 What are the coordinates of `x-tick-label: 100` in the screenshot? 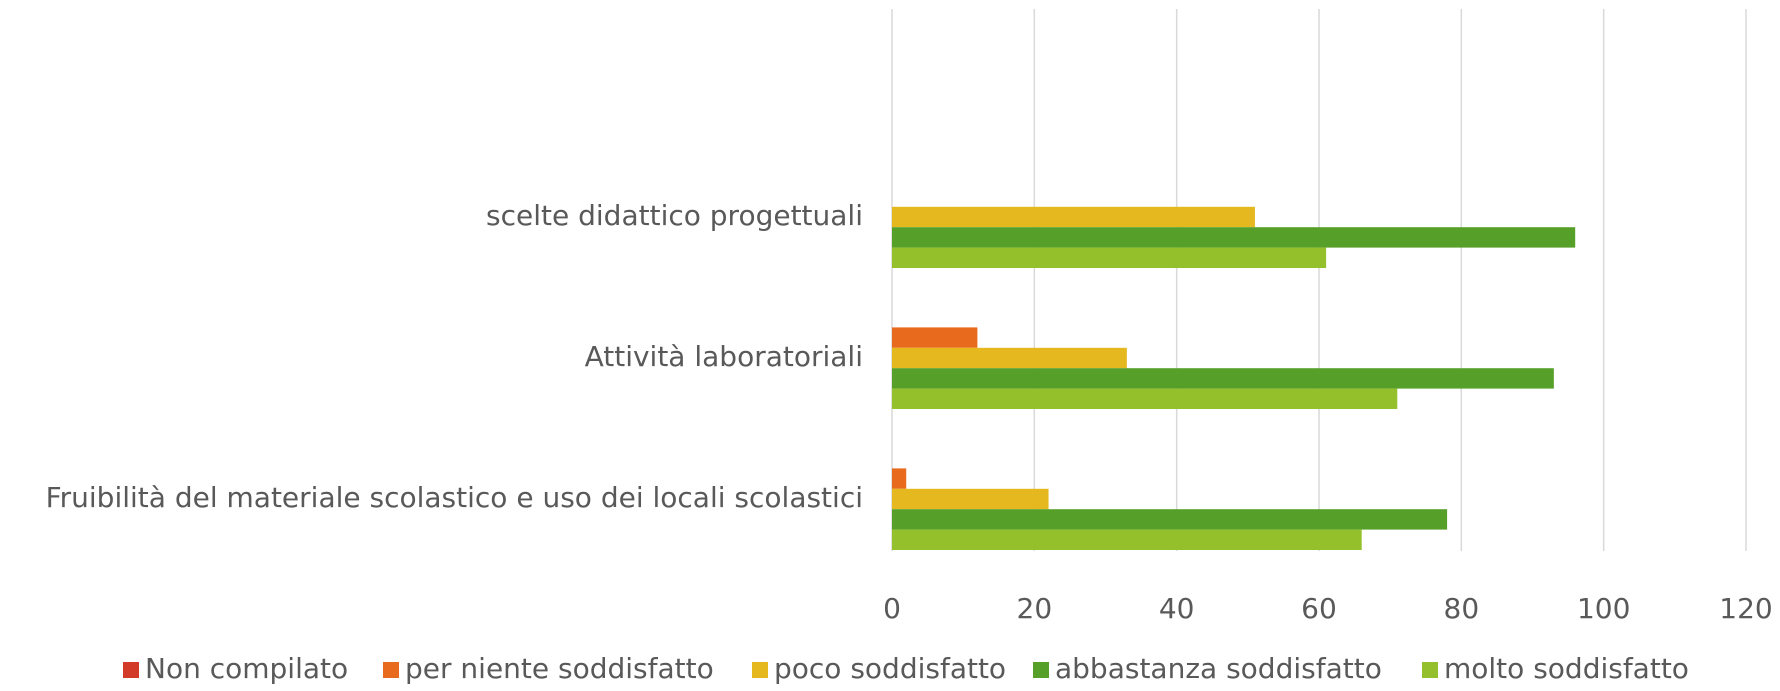 It's located at (1603, 608).